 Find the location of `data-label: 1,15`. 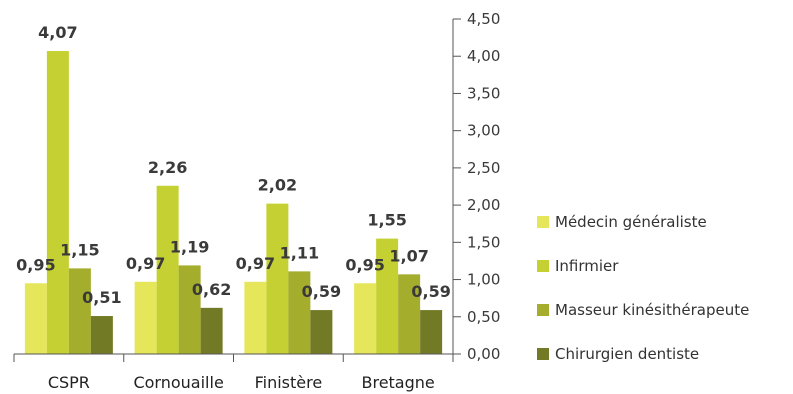

data-label: 1,15 is located at coordinates (79, 249).